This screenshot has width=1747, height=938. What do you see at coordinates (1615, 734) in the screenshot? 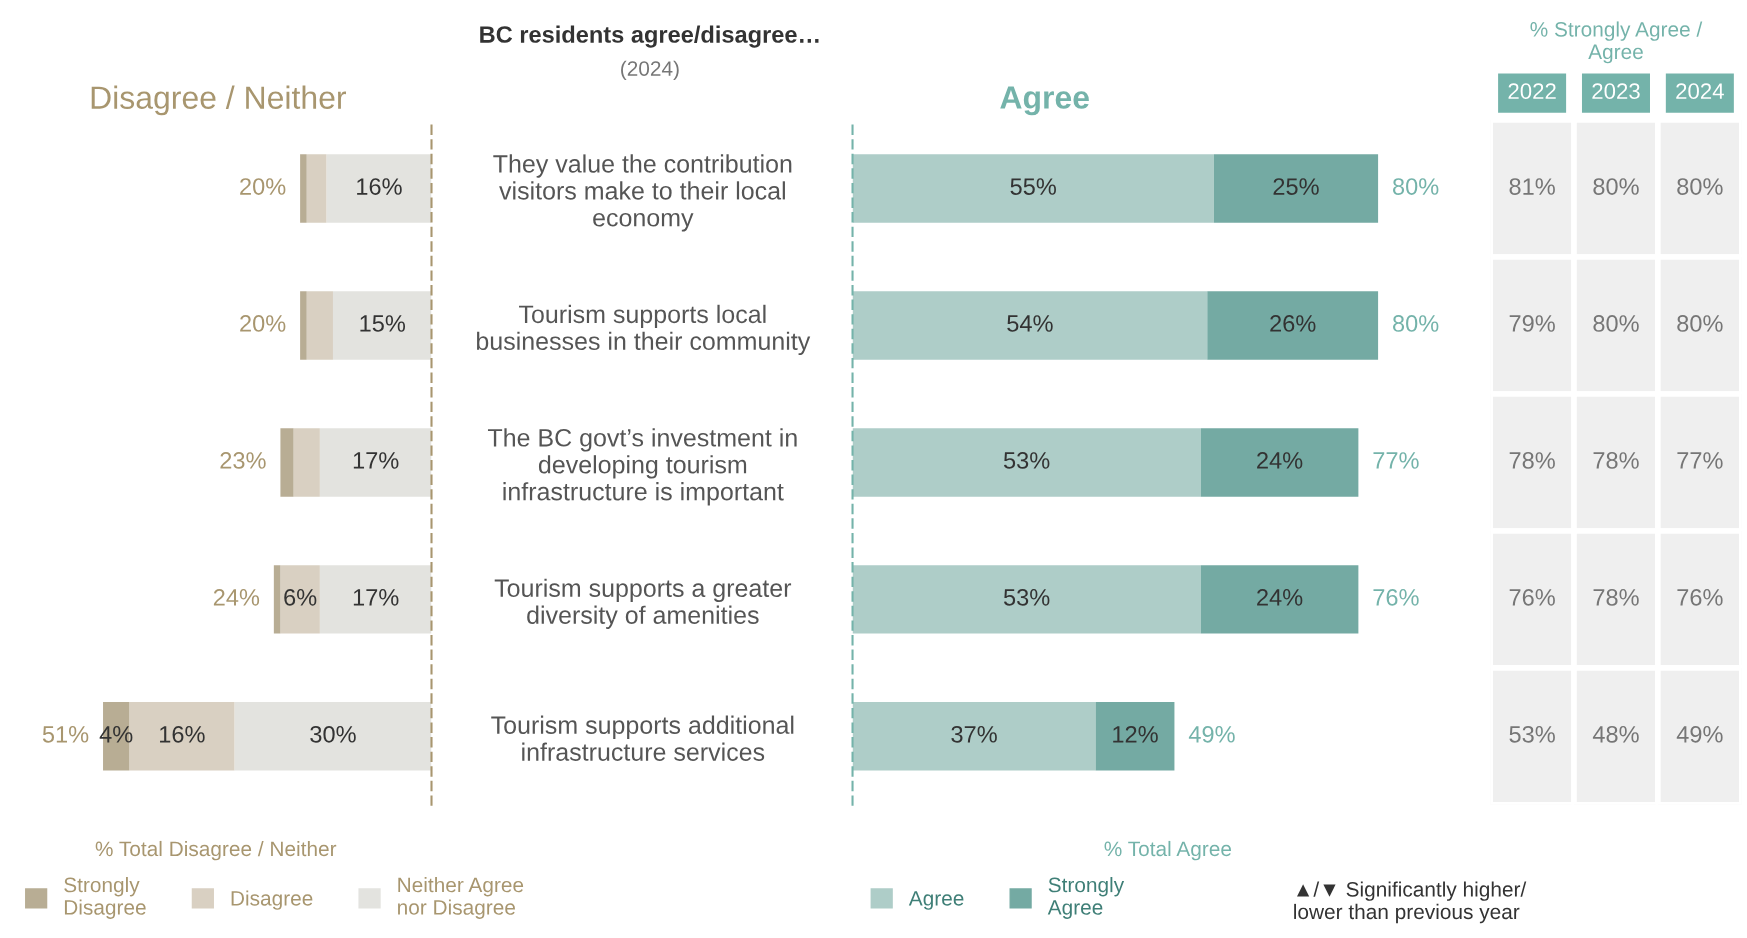
I see `text: 48%` at bounding box center [1615, 734].